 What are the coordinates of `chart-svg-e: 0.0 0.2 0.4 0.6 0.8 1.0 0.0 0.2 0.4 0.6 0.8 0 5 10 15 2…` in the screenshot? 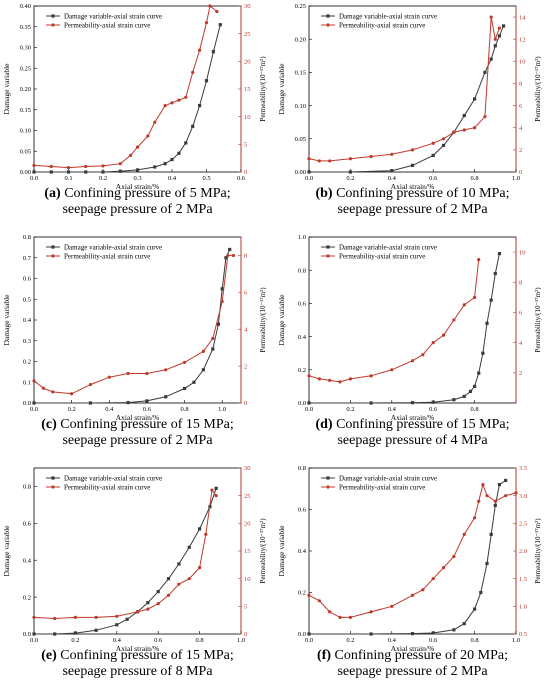 It's located at (134, 559).